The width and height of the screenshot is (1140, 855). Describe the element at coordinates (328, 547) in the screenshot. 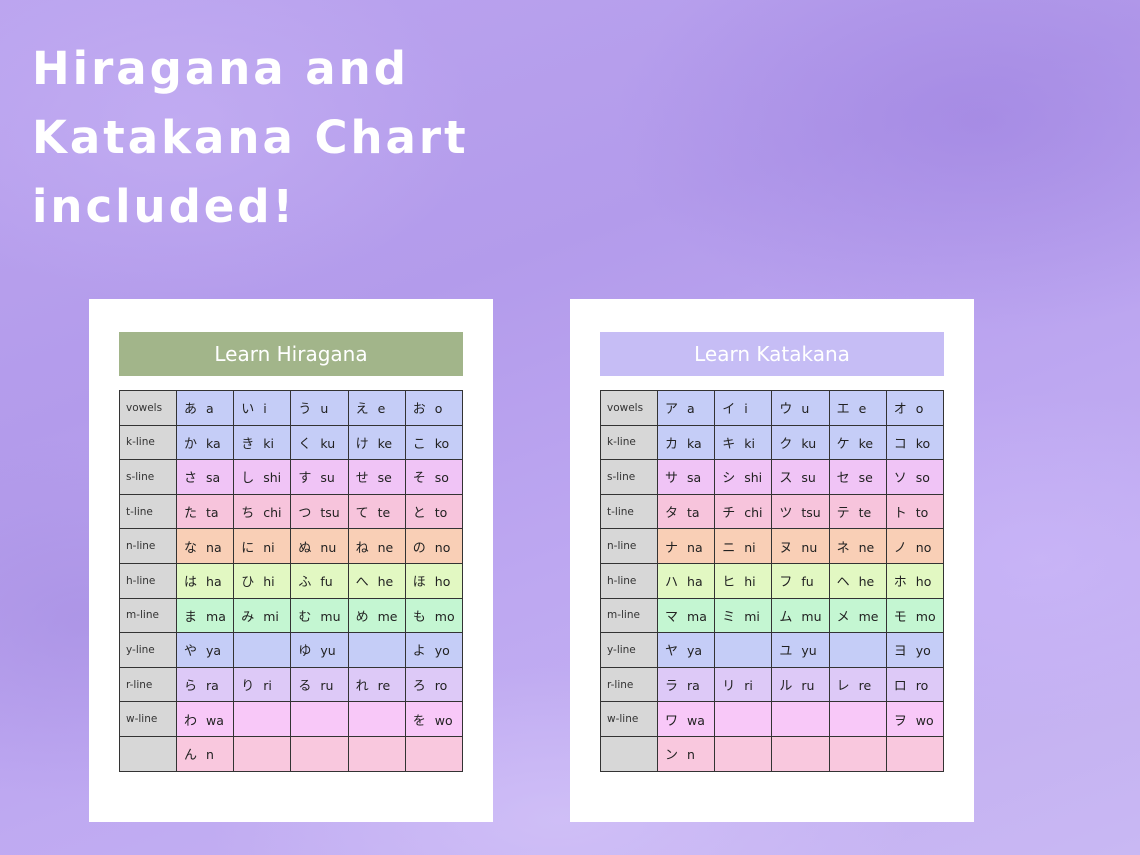

I see `romaji-label: nu` at that location.